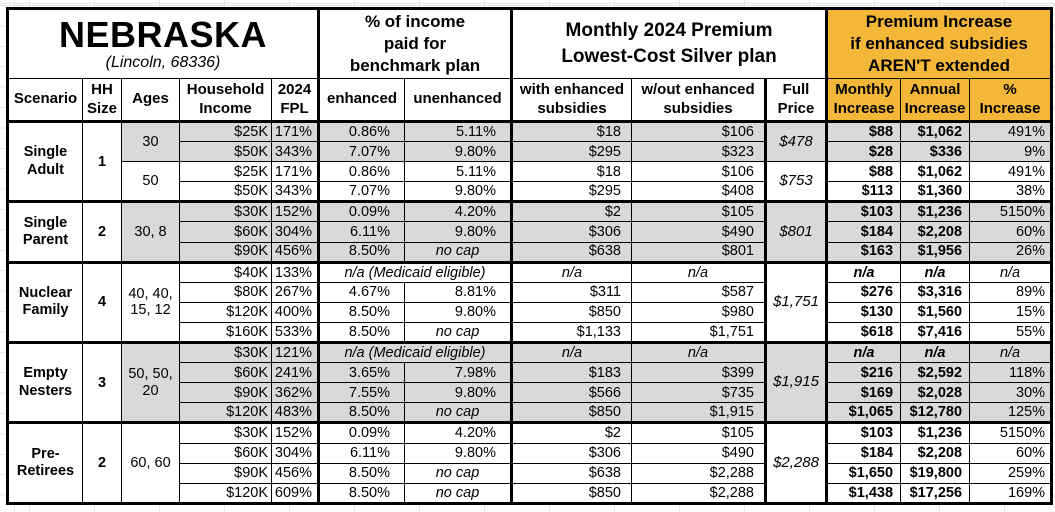 This screenshot has height=512, width=1055. Describe the element at coordinates (863, 292) in the screenshot. I see `cell-monthly-increase: $276` at that location.